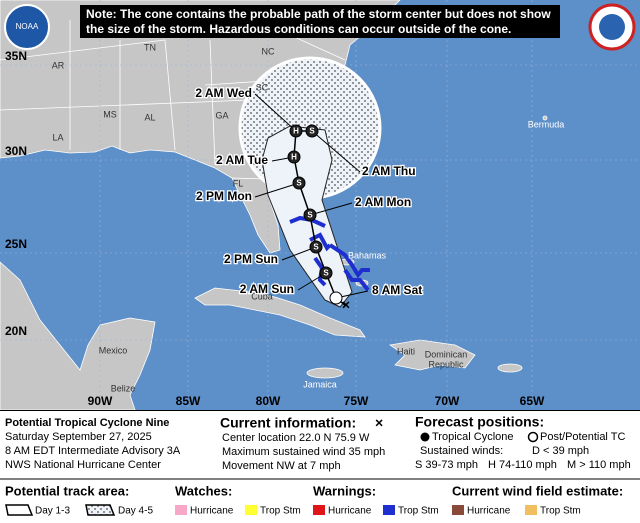 The height and width of the screenshot is (523, 640). I want to click on legend-text: Day 1-3, so click(52, 511).